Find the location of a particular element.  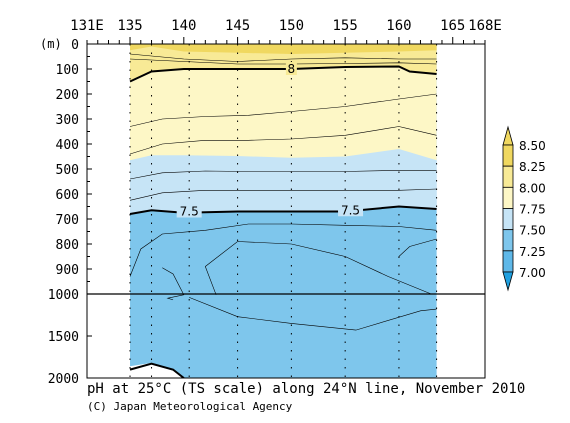

x-tick-label: 155 is located at coordinates (345, 26).